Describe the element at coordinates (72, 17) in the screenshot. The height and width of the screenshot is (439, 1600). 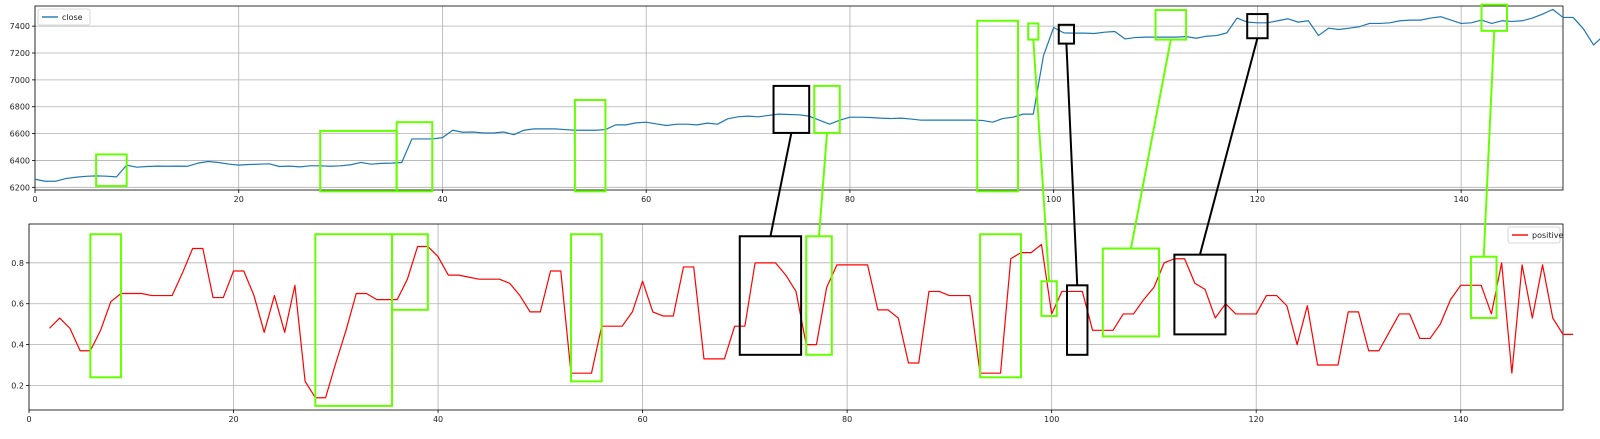
I see `legend-label: close` at that location.